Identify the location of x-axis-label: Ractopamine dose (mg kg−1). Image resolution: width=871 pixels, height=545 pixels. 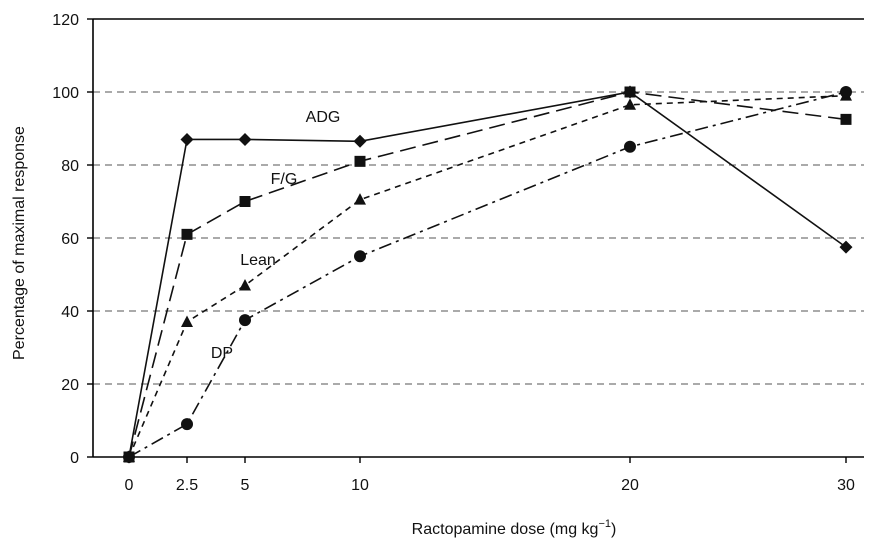
(514, 528).